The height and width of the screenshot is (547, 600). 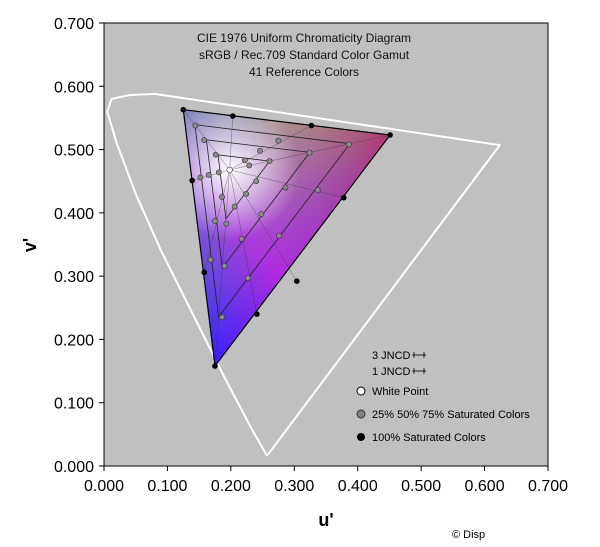 I want to click on legend-saturated-marker, so click(x=361, y=414).